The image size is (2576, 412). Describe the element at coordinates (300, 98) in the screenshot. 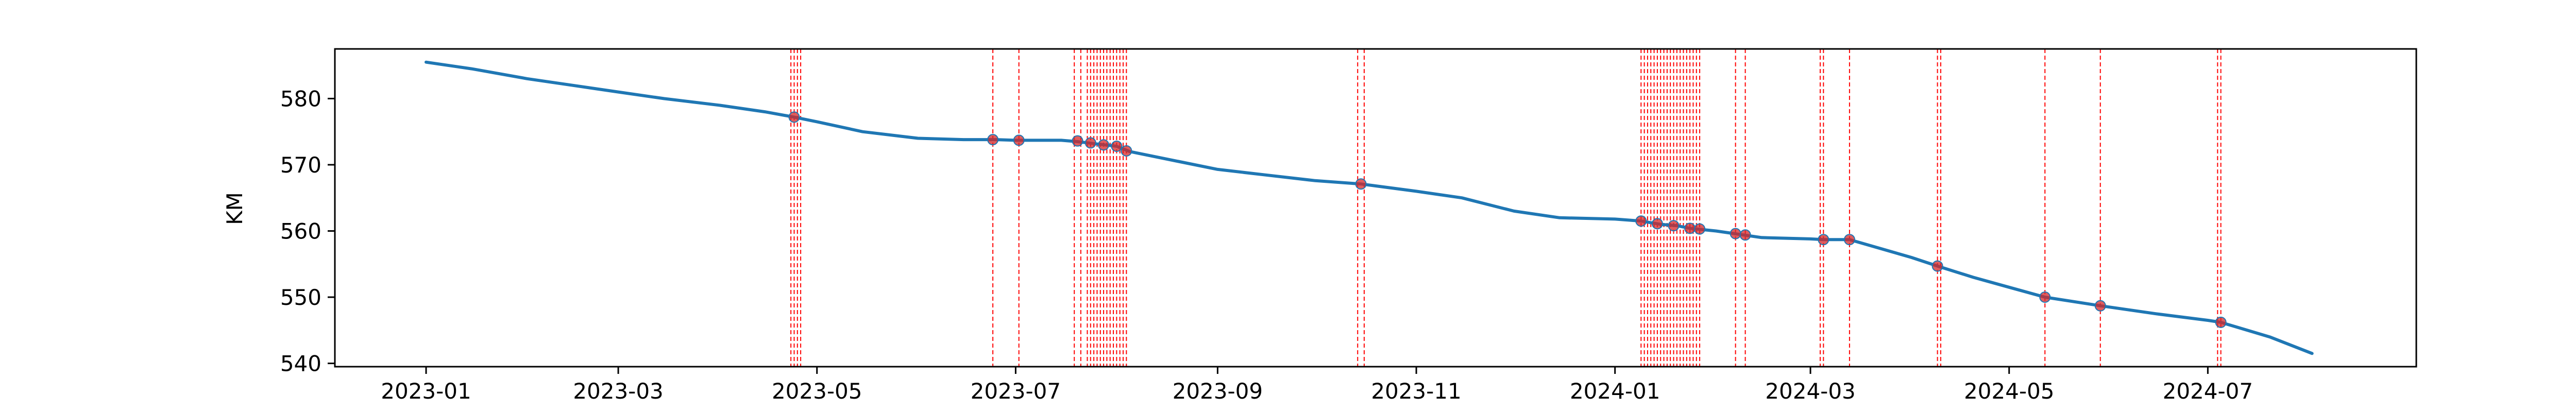

I see `y-tick-label: 580` at that location.